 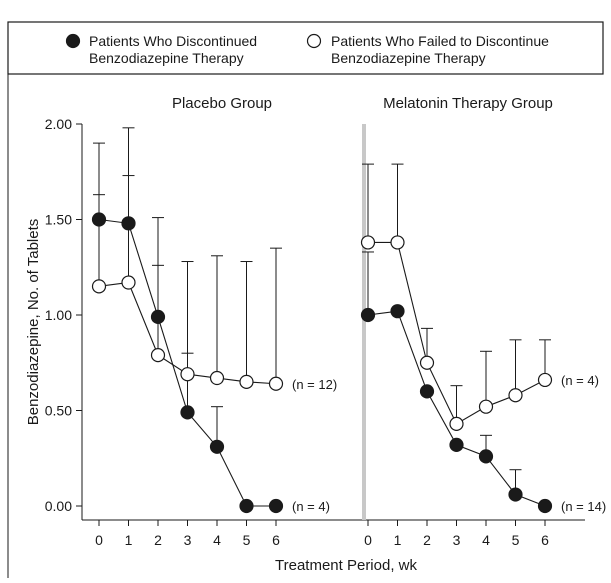 I want to click on legend-box, so click(x=305, y=48).